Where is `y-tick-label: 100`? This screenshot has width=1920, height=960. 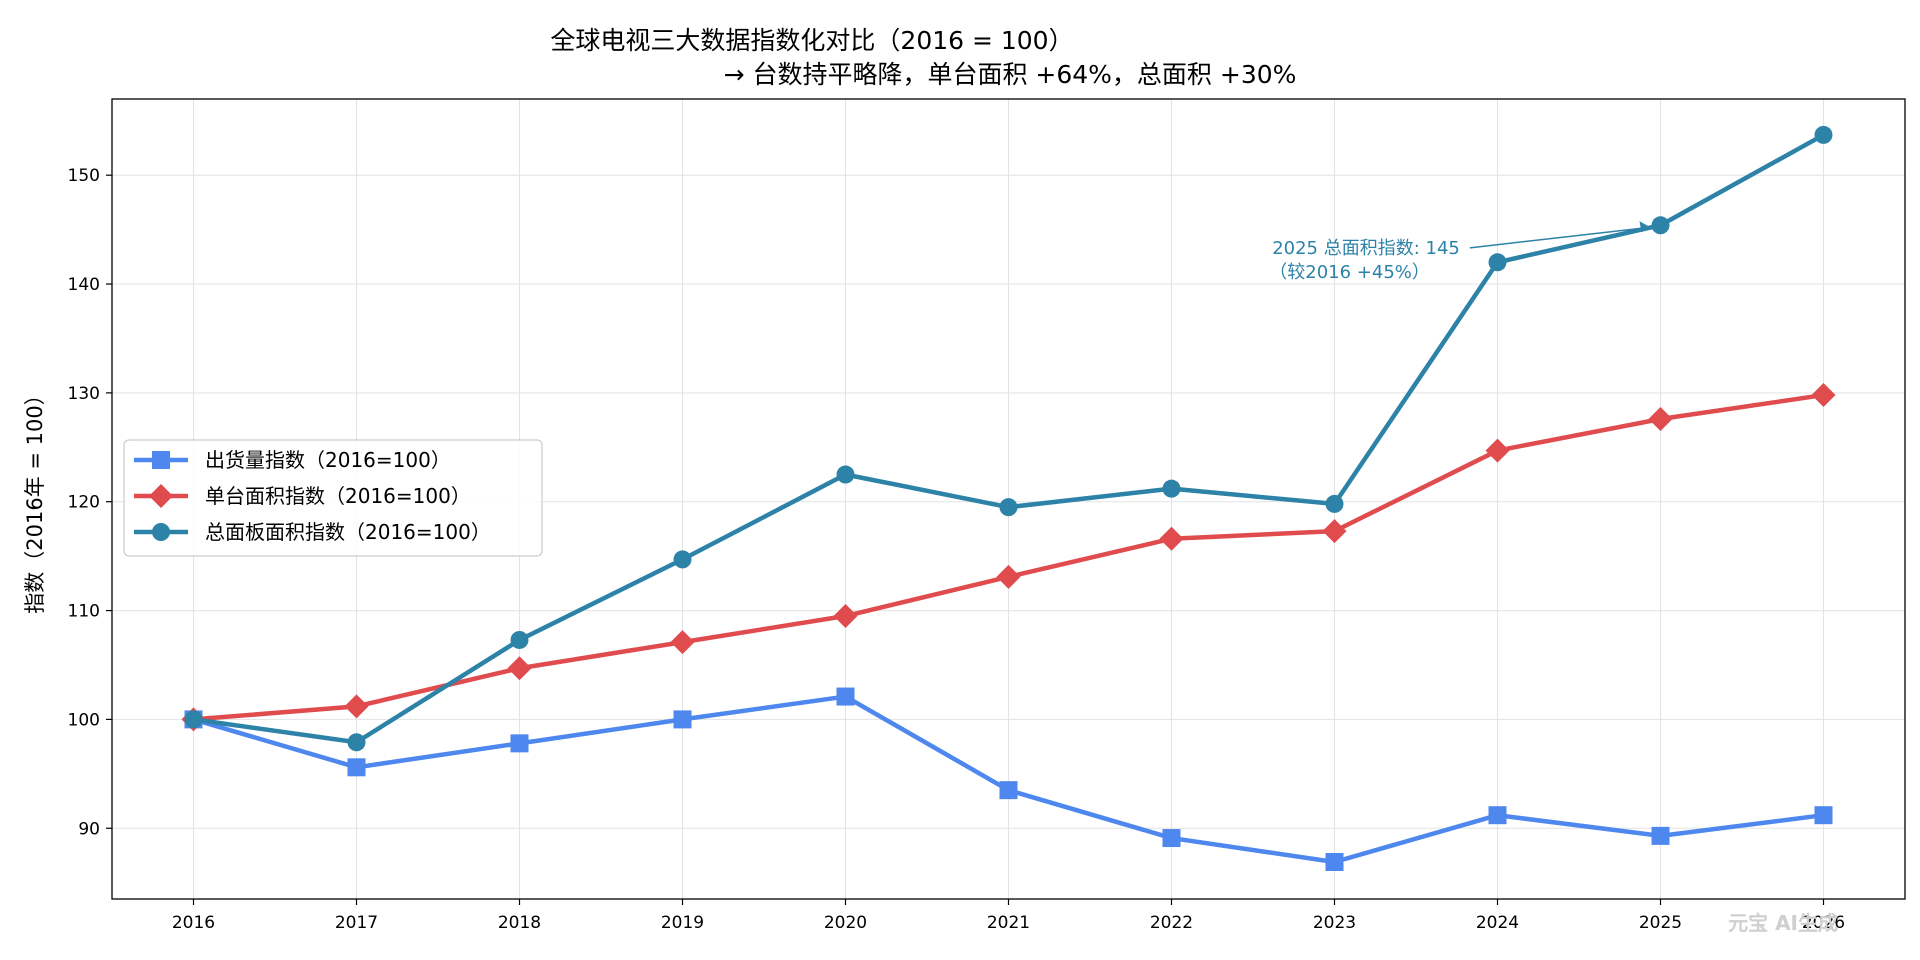 y-tick-label: 100 is located at coordinates (84, 720).